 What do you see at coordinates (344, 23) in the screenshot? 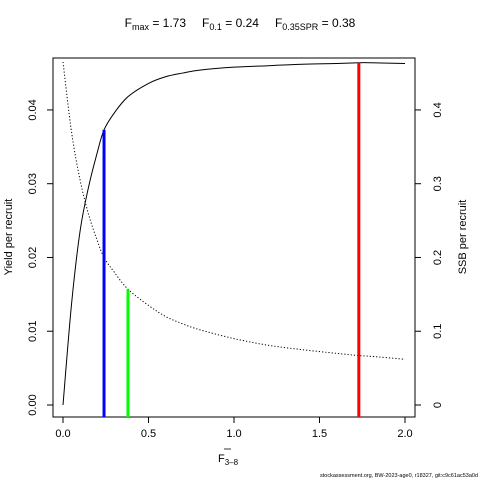
I see `fspr-value: 0.38` at bounding box center [344, 23].